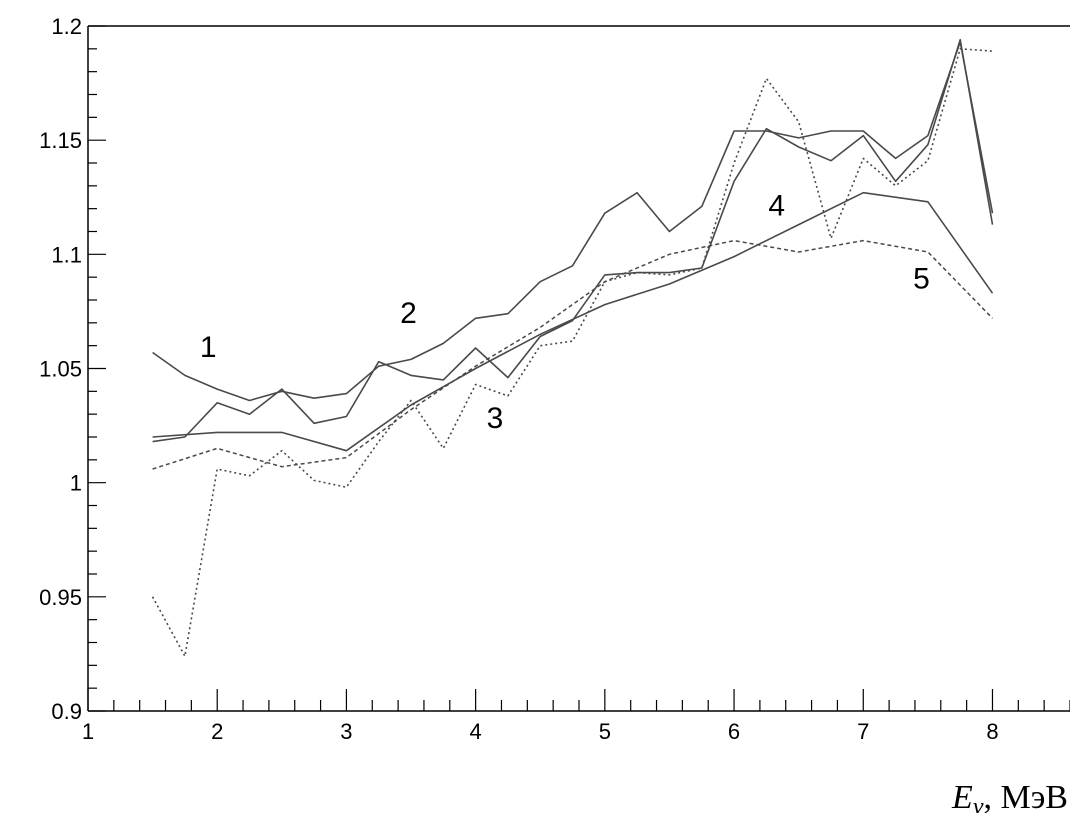 The width and height of the screenshot is (1070, 813). What do you see at coordinates (476, 731) in the screenshot?
I see `x-tick-label: 4` at bounding box center [476, 731].